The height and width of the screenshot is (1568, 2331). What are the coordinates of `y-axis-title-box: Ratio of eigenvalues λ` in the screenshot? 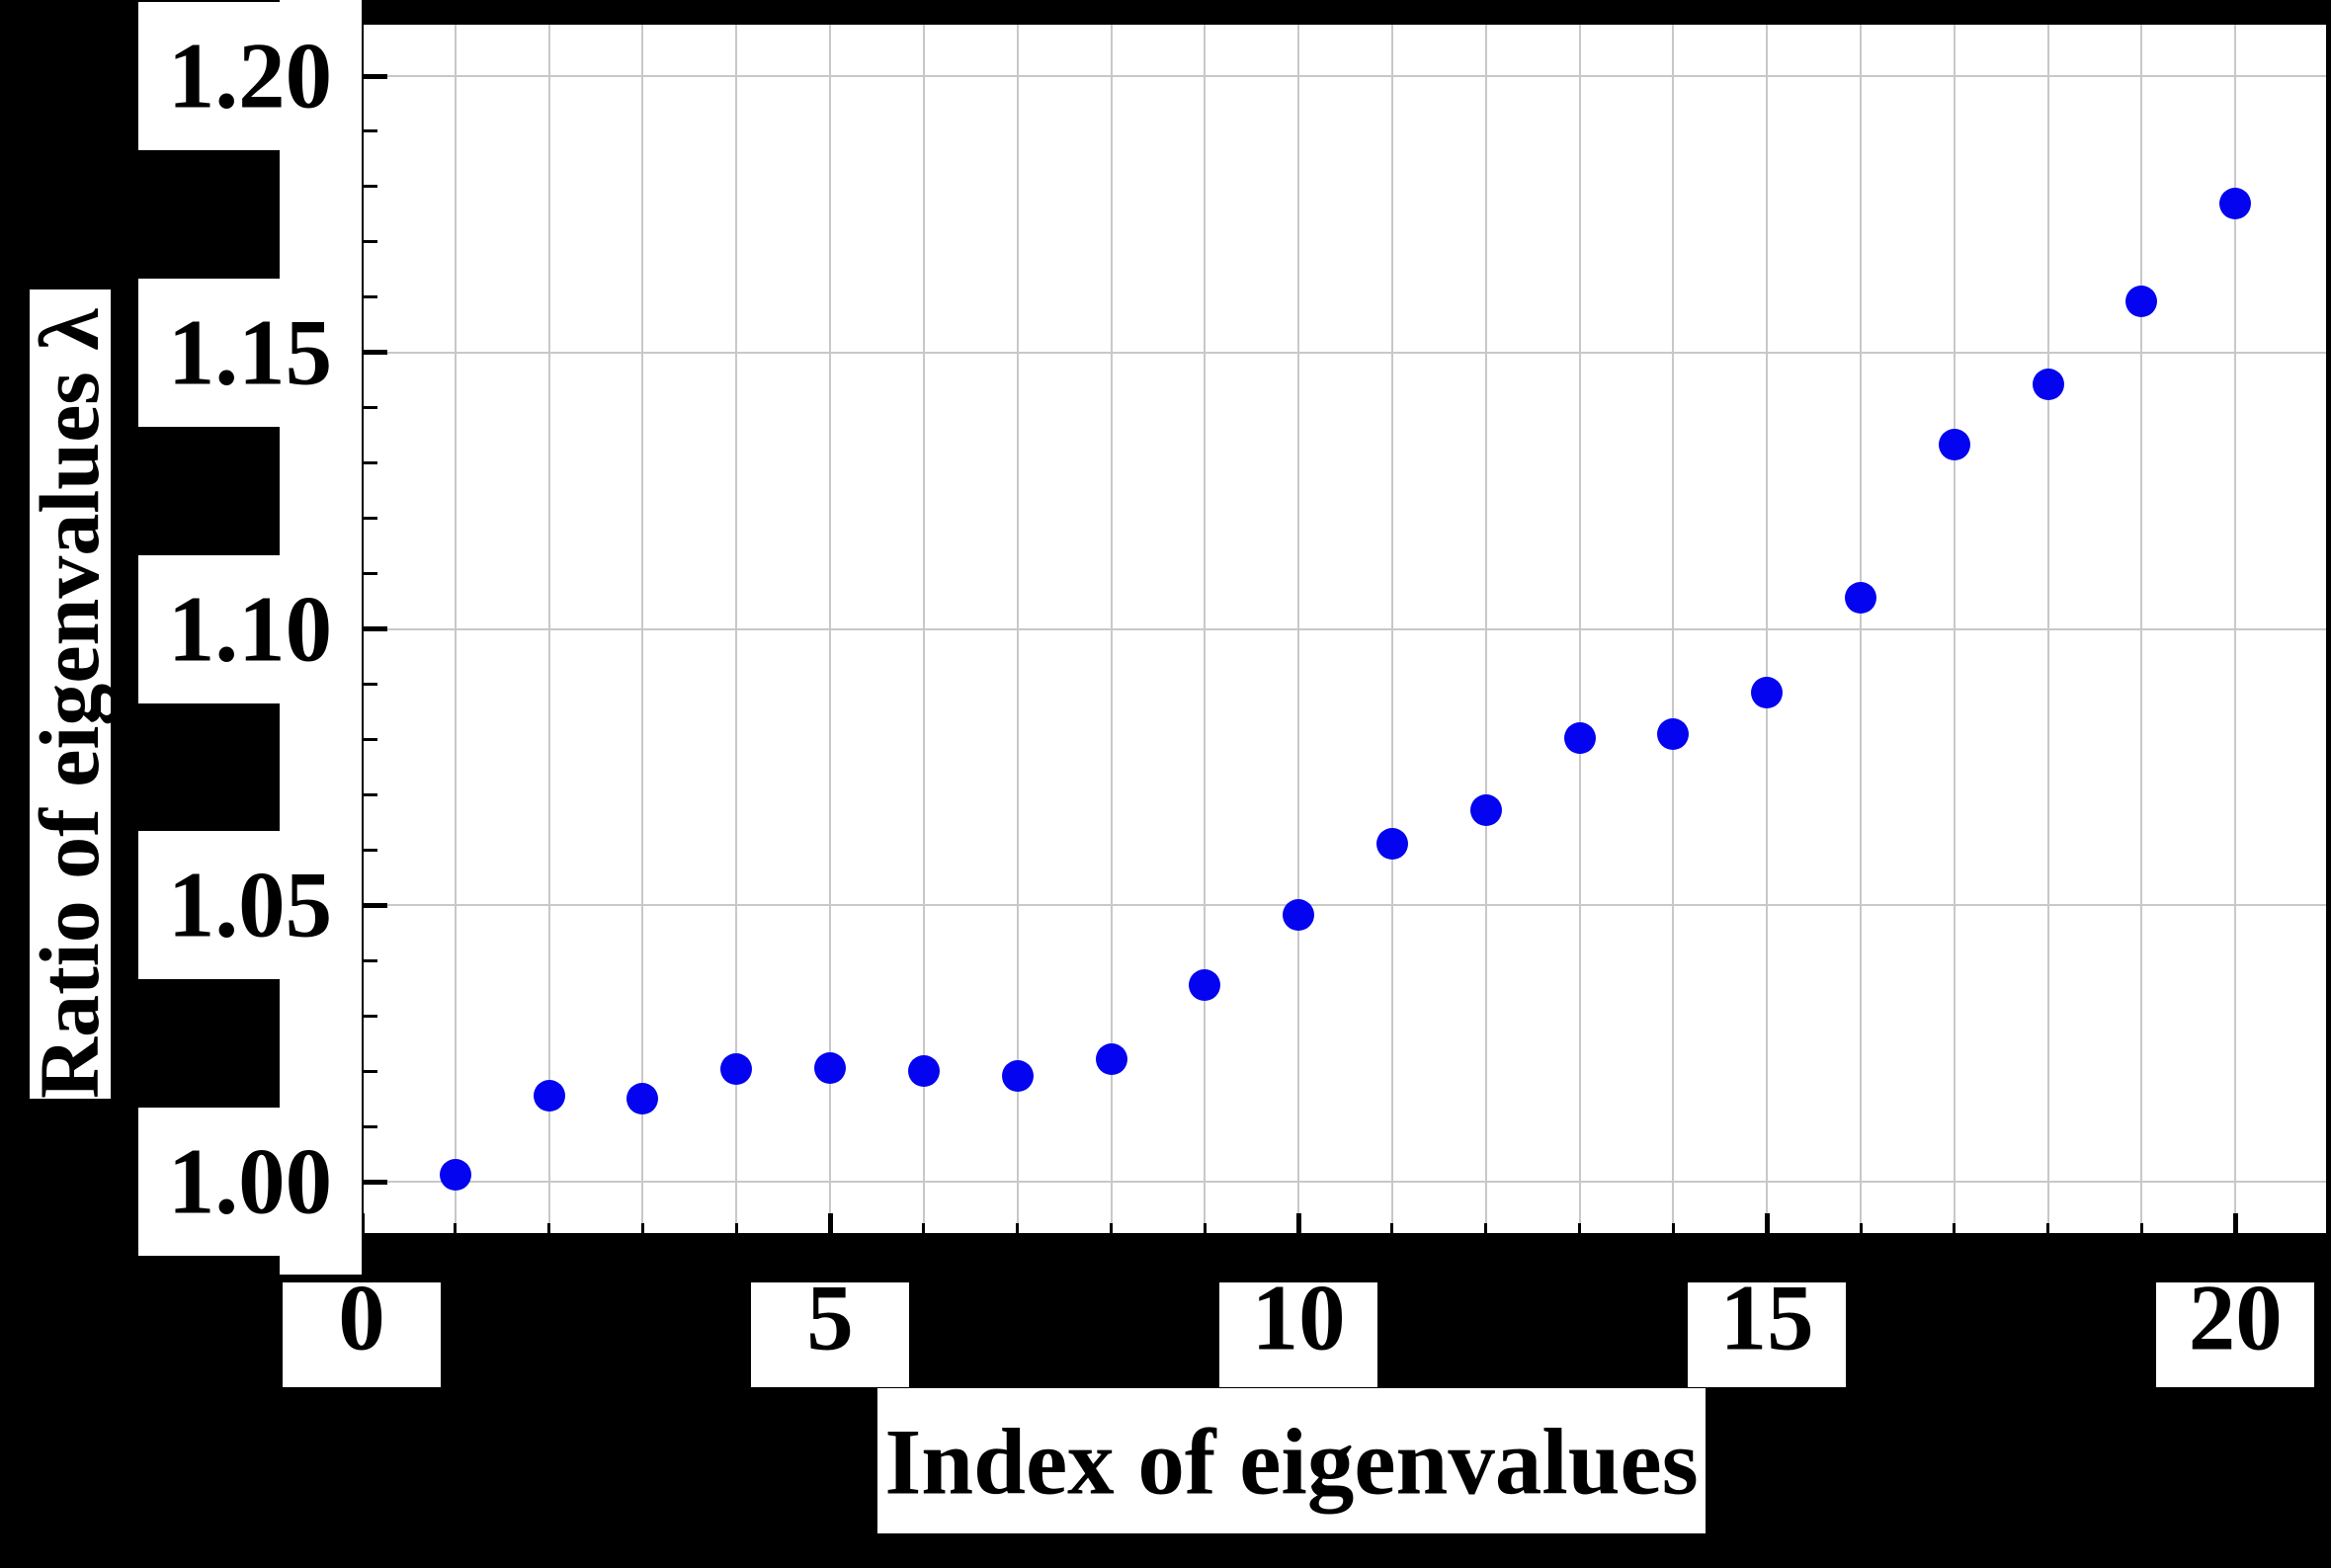 It's located at (70, 694).